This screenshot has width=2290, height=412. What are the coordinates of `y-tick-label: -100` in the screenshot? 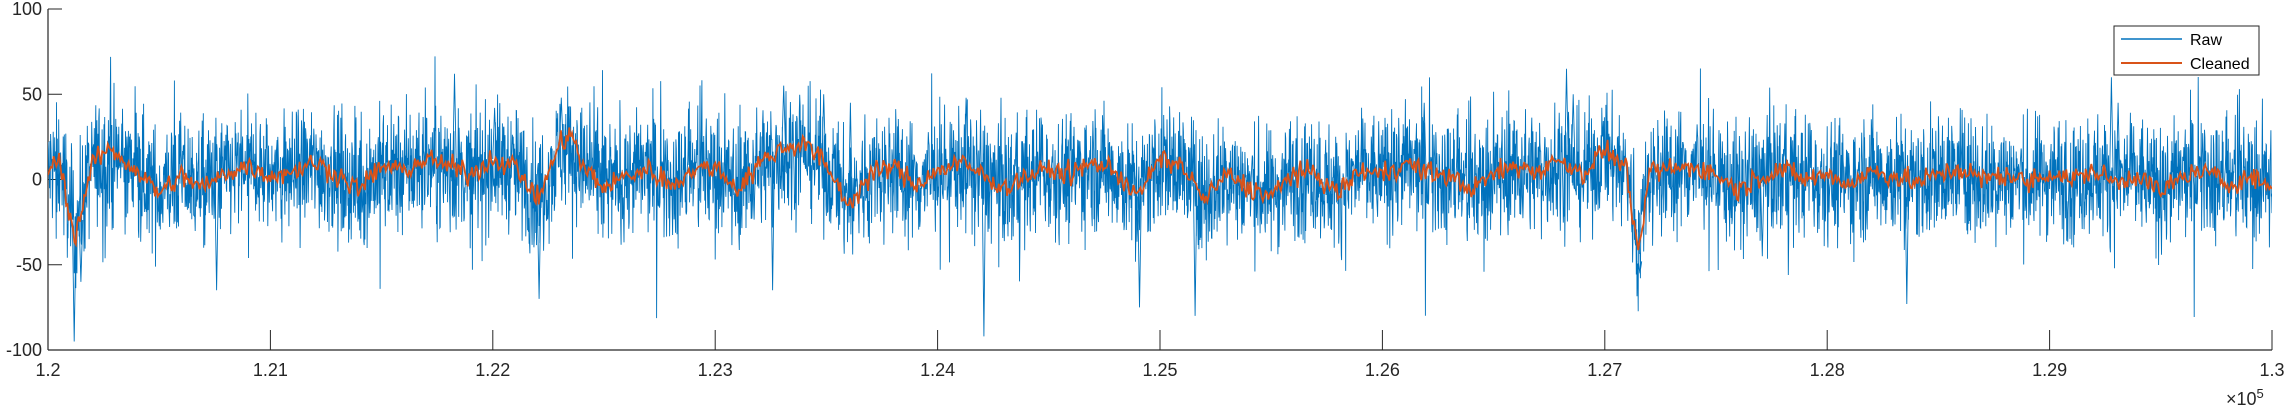 It's located at (24, 350).